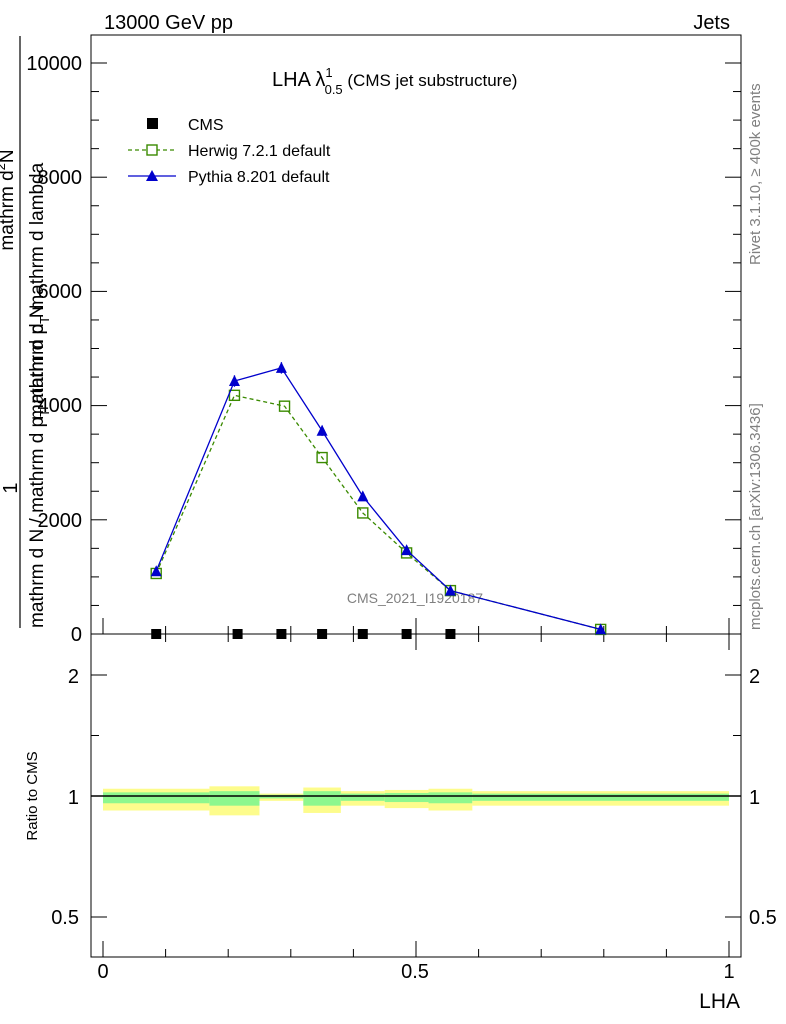  I want to click on y-label-numerator-denominator: mathrm d pT mathrm d lambda, so click(39, 291).